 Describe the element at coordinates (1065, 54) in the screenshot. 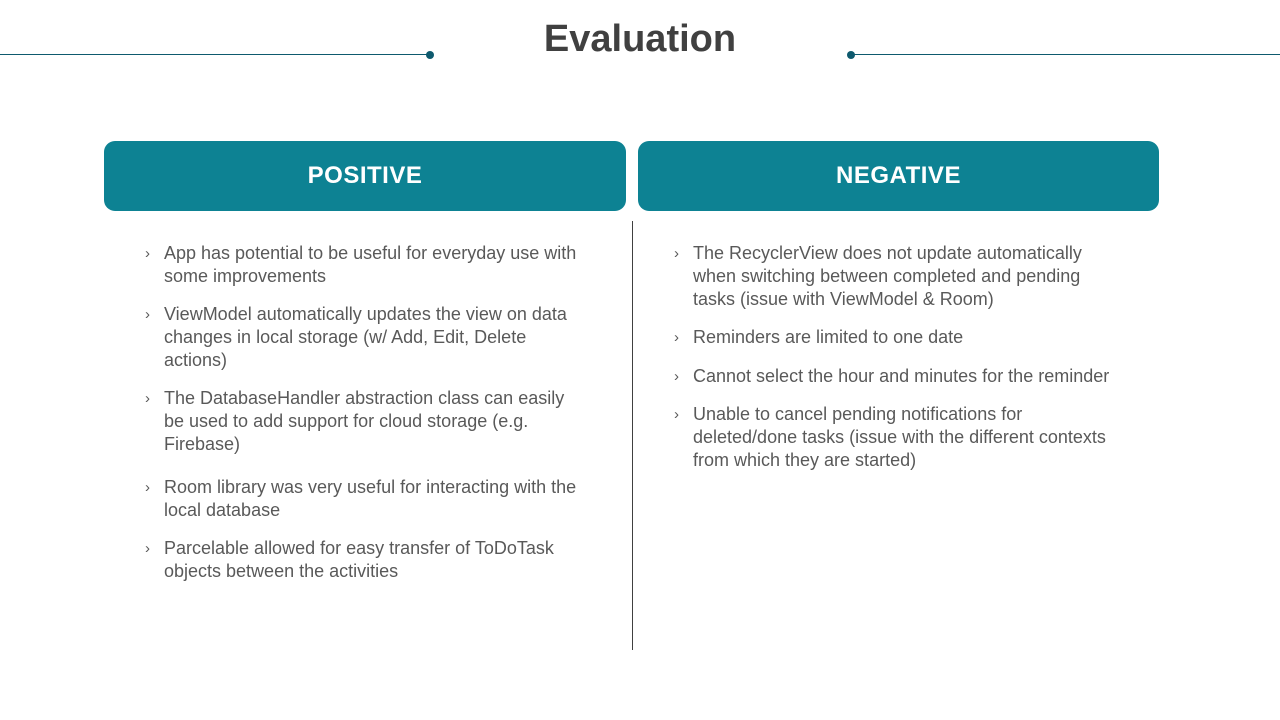

I see `title-rule-right` at that location.